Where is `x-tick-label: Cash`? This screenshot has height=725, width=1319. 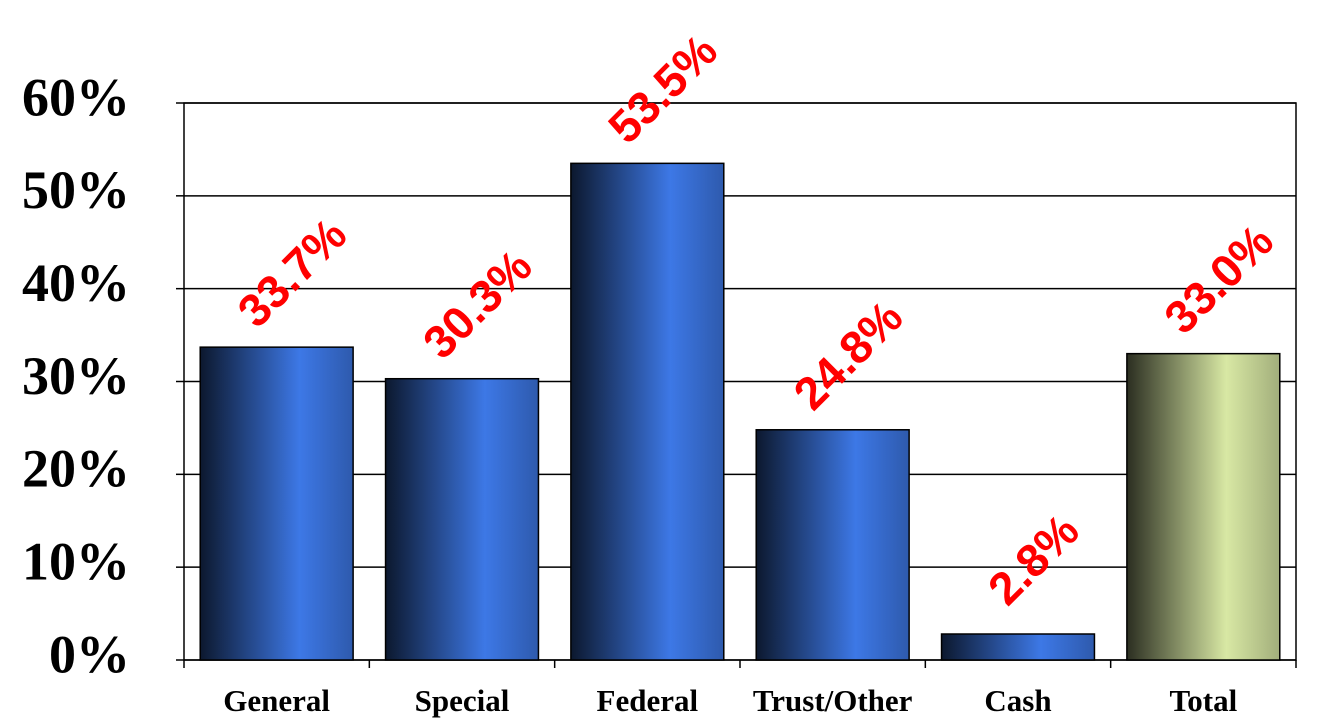
x-tick-label: Cash is located at coordinates (1017, 700).